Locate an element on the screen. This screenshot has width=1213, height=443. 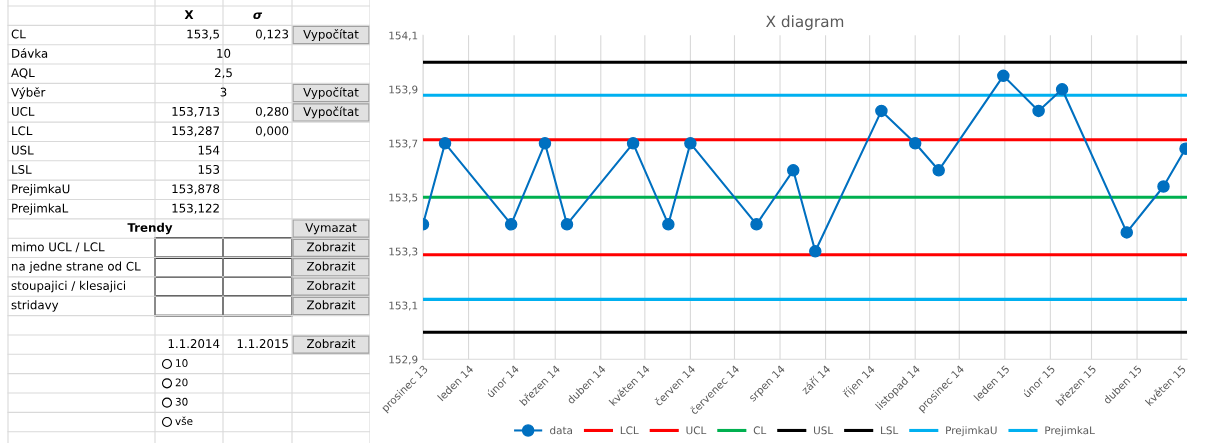
text: 153,878 is located at coordinates (196, 189).